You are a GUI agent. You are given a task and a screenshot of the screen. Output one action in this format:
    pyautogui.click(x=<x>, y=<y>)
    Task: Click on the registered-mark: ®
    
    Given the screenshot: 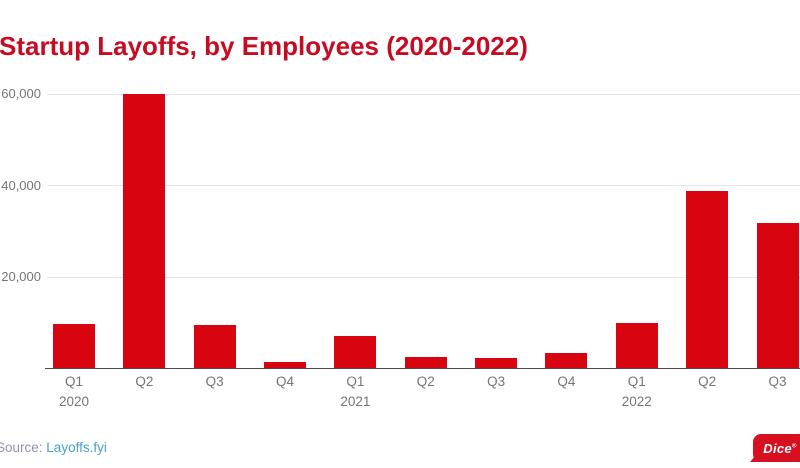 What is the action you would take?
    pyautogui.click(x=794, y=446)
    